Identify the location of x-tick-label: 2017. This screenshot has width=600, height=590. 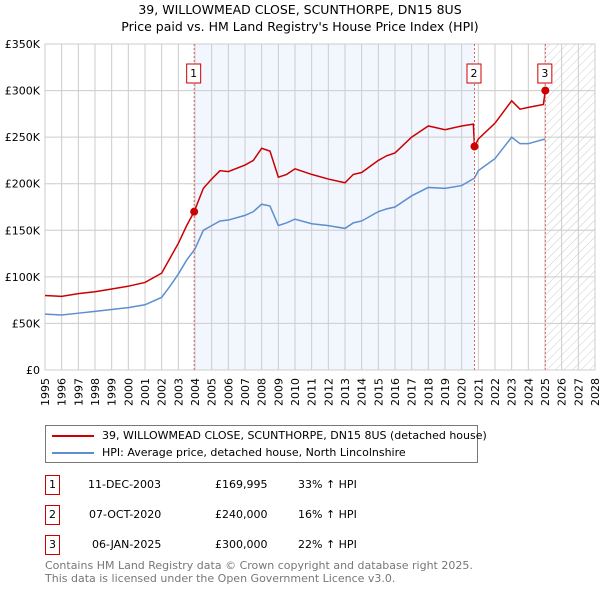
(412, 392).